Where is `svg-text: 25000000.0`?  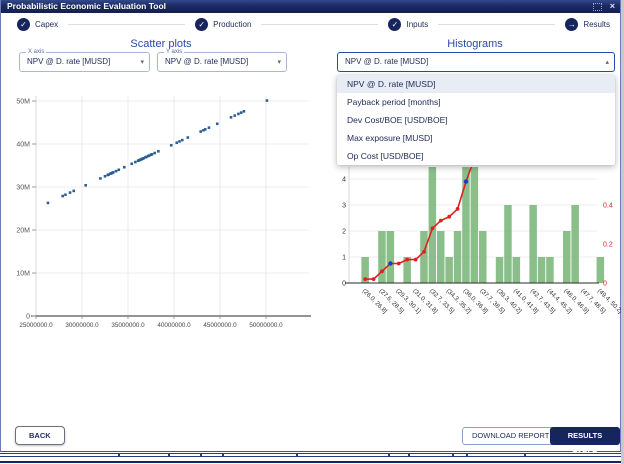 svg-text: 25000000.0 is located at coordinates (36, 325).